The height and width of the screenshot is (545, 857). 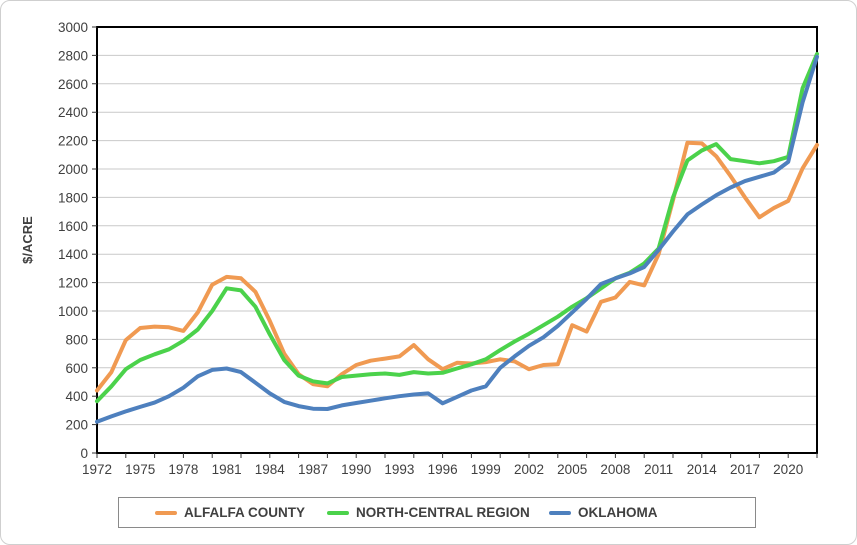 I want to click on y-tick-label: 800, so click(x=76, y=339).